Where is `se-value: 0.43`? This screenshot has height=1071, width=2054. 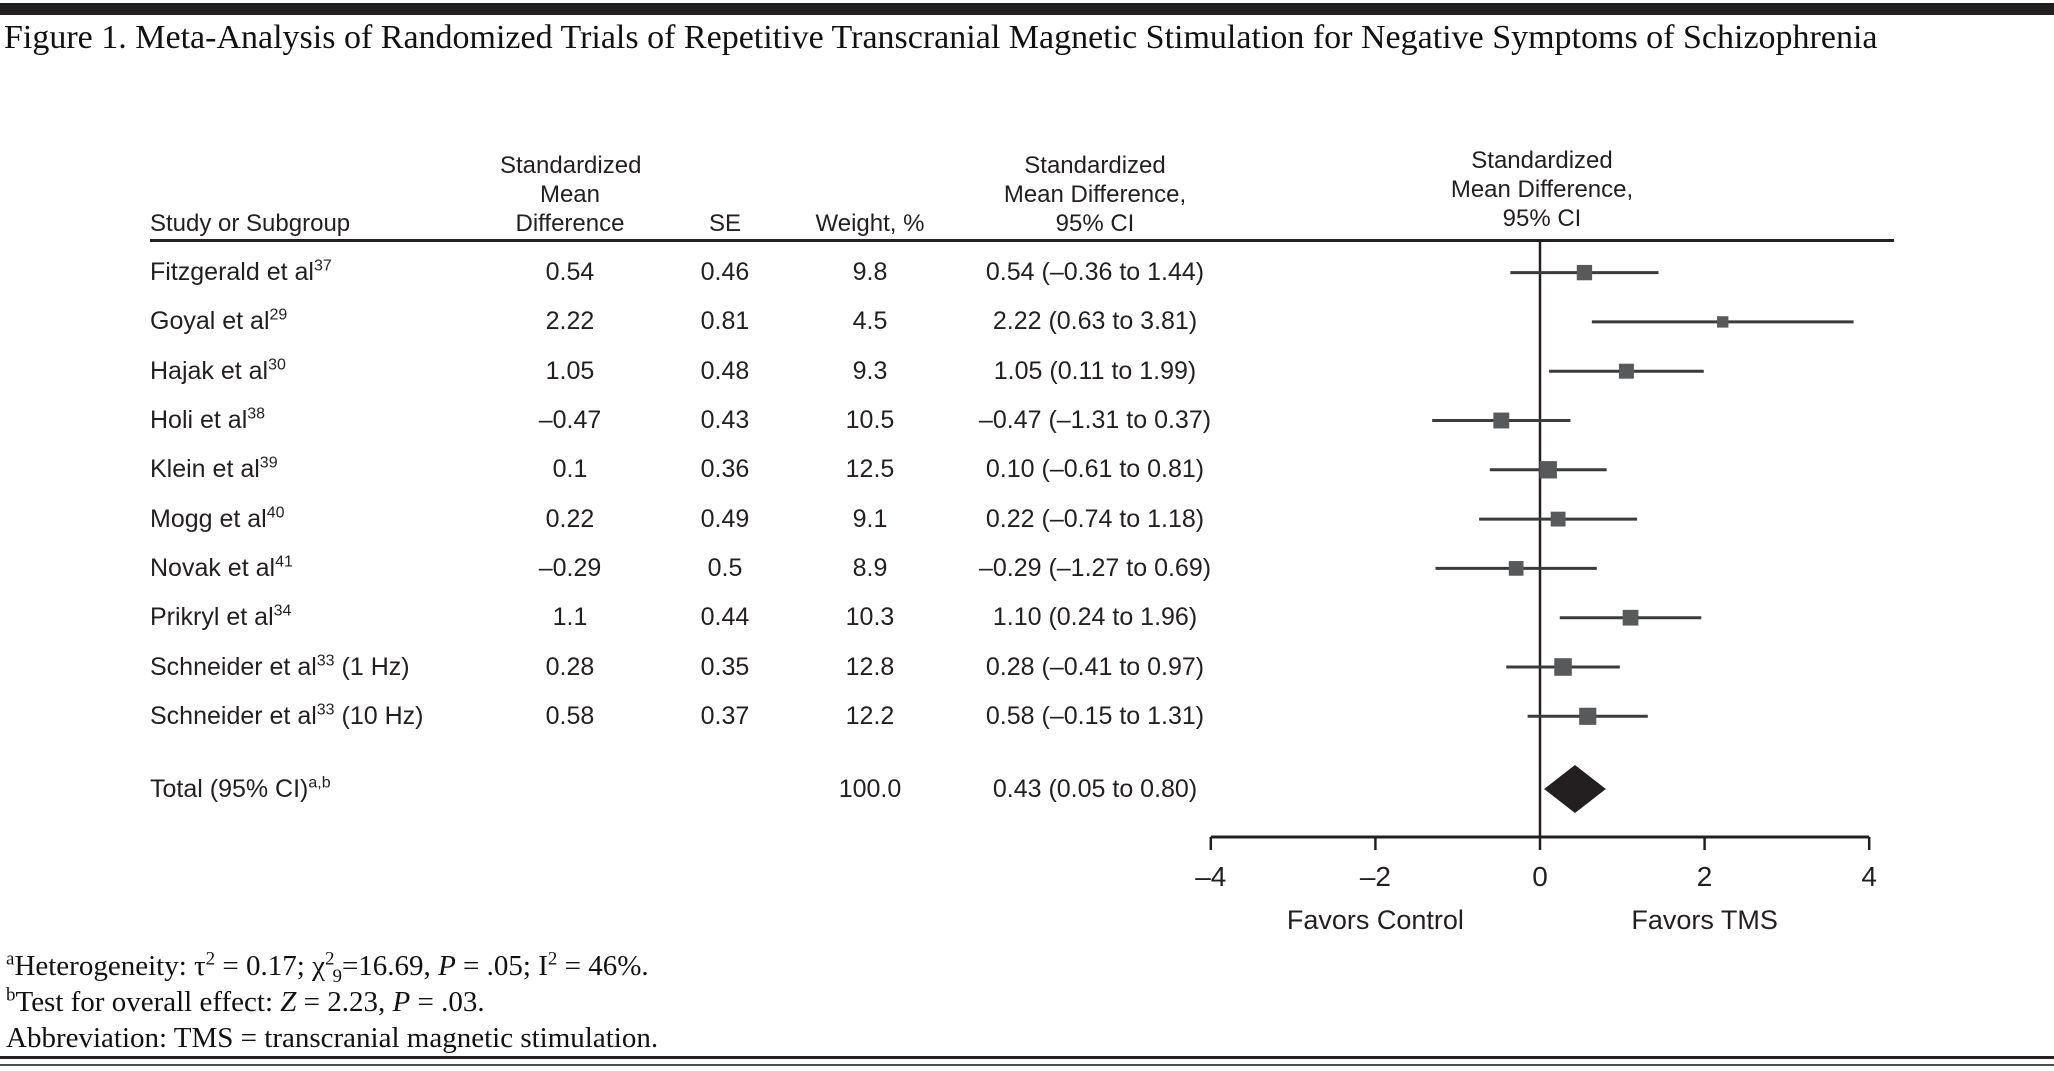 se-value: 0.43 is located at coordinates (725, 420).